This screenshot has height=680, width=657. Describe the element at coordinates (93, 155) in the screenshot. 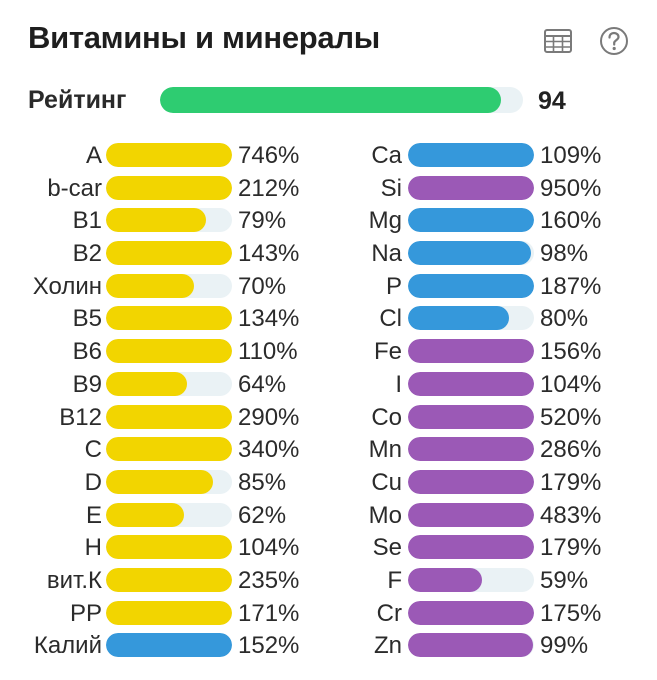

I see `nutrient-label: A` at that location.